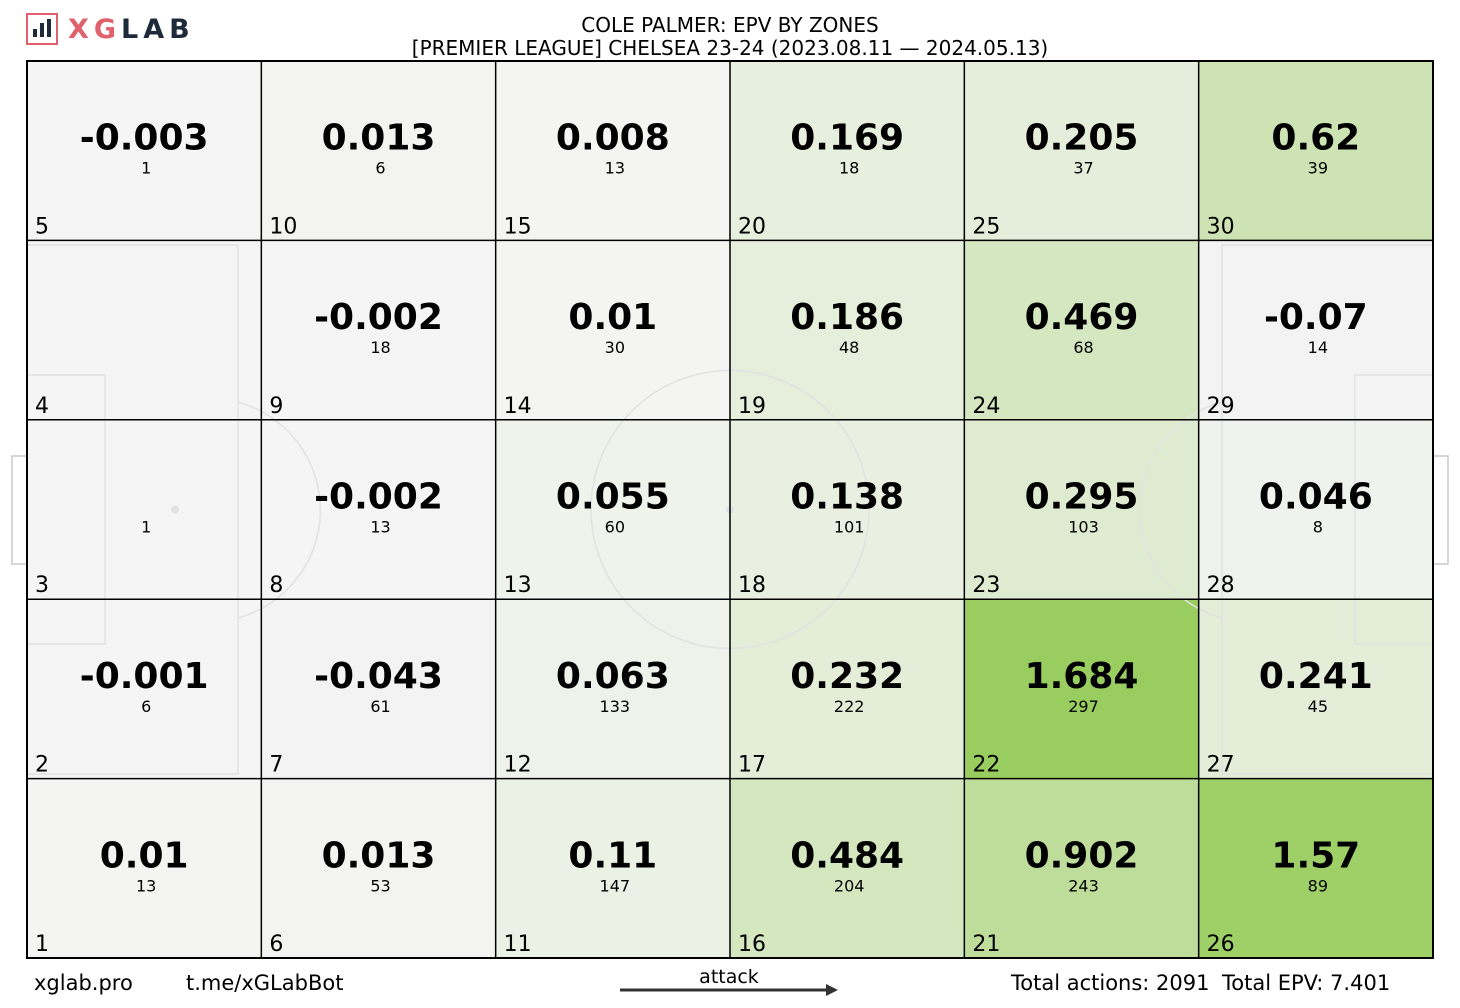  What do you see at coordinates (752, 226) in the screenshot?
I see `zone-number: 20` at bounding box center [752, 226].